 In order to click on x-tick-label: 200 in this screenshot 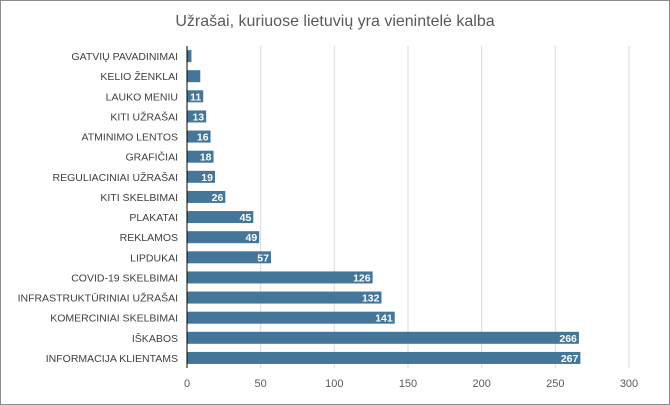, I will do `click(481, 384)`.